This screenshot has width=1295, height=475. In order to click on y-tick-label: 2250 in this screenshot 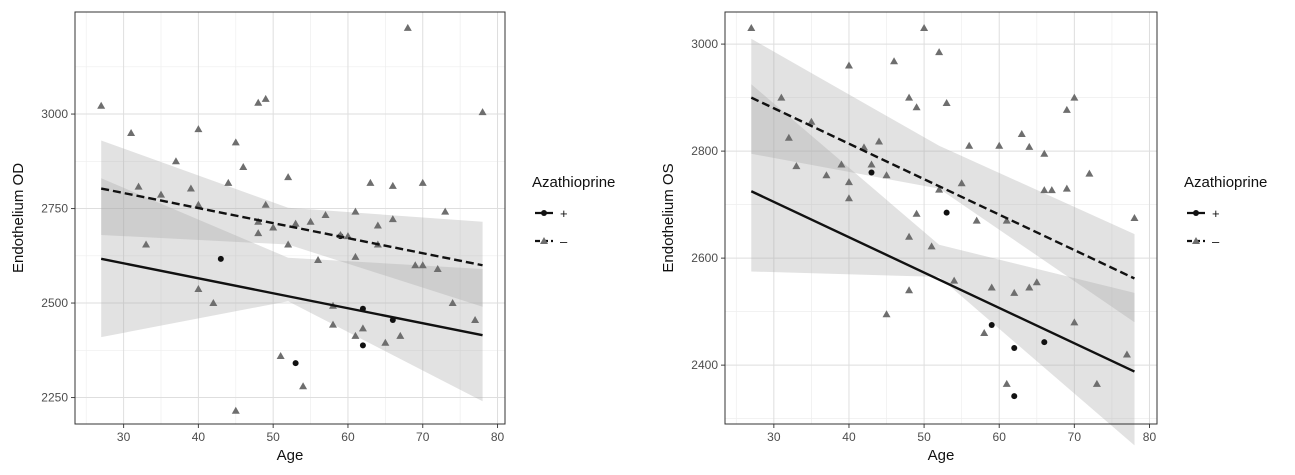, I will do `click(54, 398)`.